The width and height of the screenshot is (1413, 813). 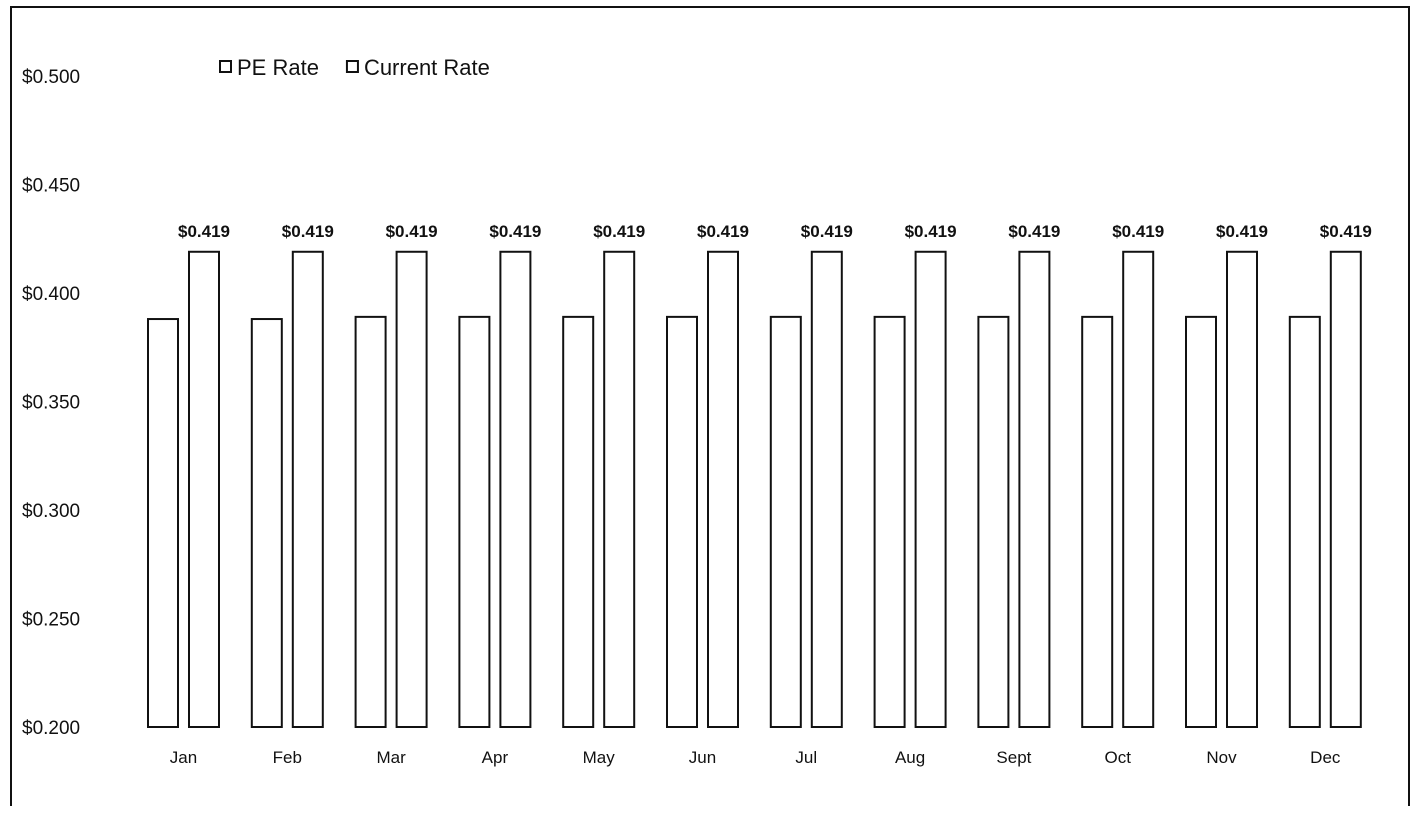 I want to click on x-tick-label: Nov, so click(x=1221, y=757).